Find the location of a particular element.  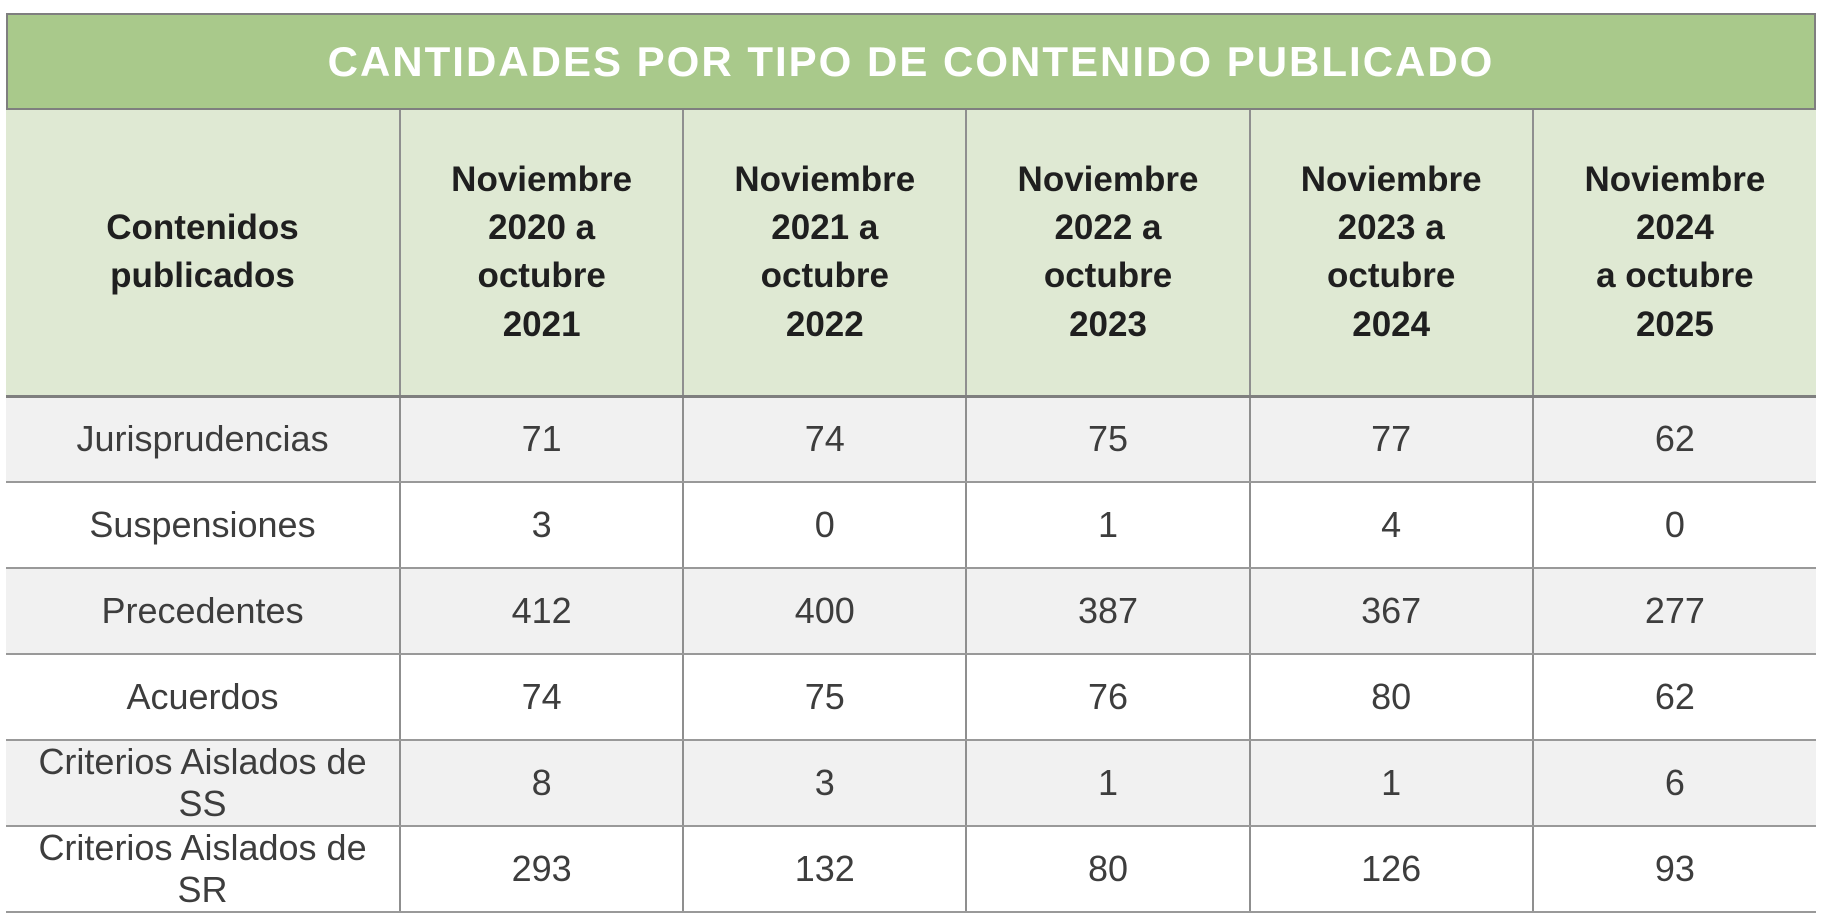

table-row-jurisprudencias: Jurisprudencias 71 74 75 77 62 is located at coordinates (911, 439).